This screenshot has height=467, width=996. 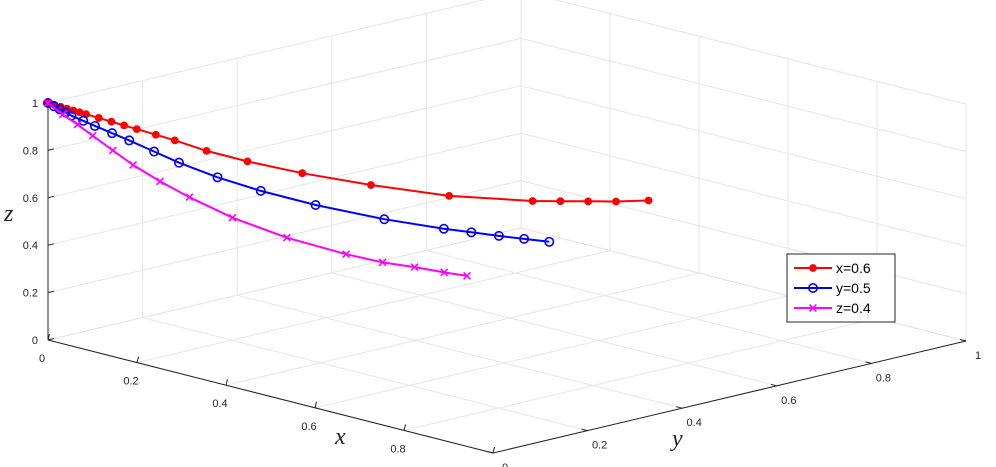 I want to click on y-axis-label: y, so click(x=676, y=439).